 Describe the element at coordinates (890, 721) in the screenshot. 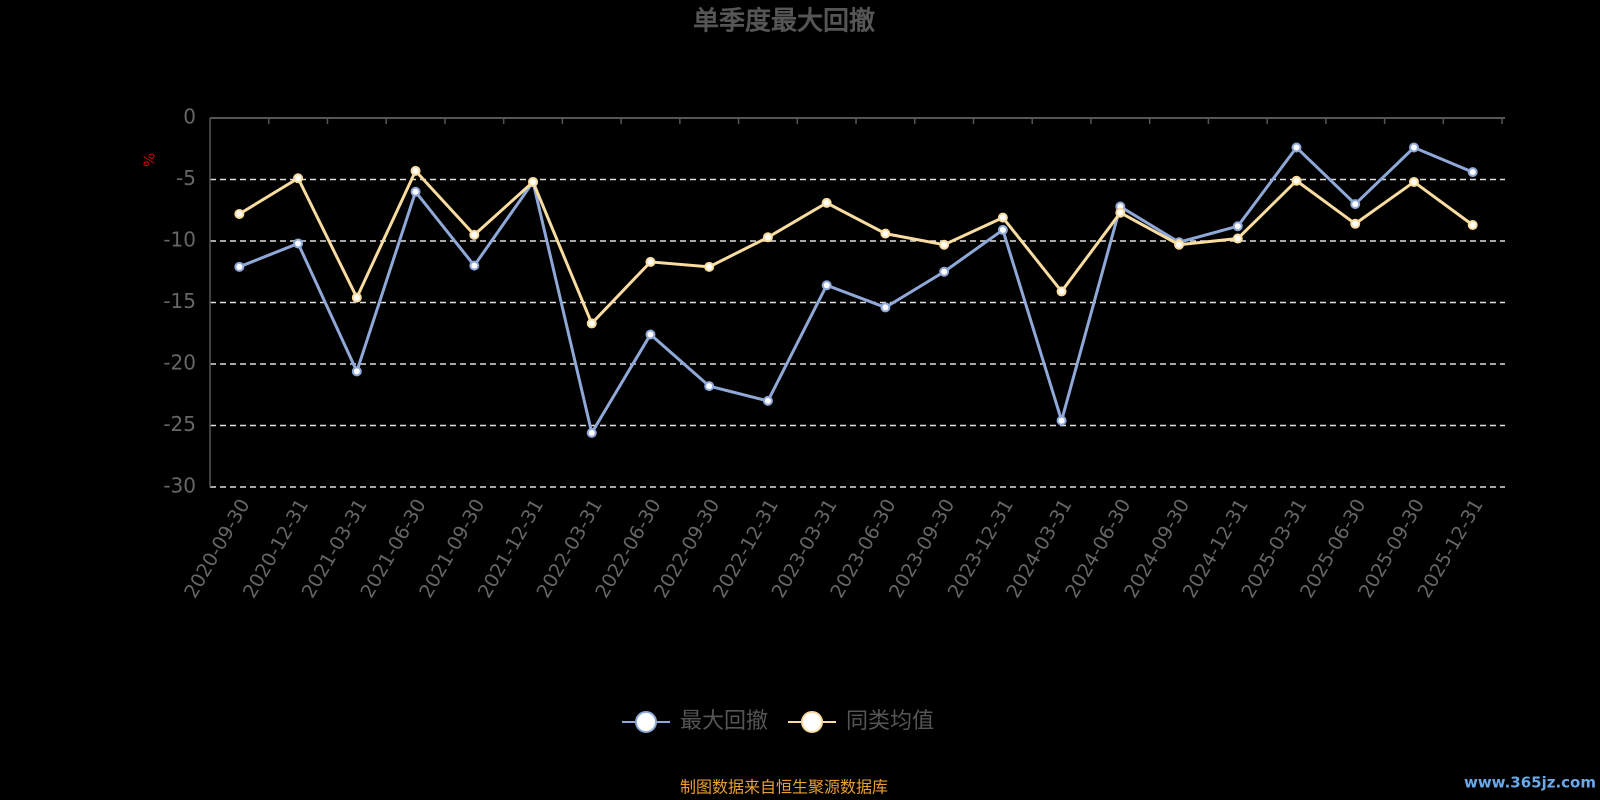

I see `legend-label: 同类均值` at that location.